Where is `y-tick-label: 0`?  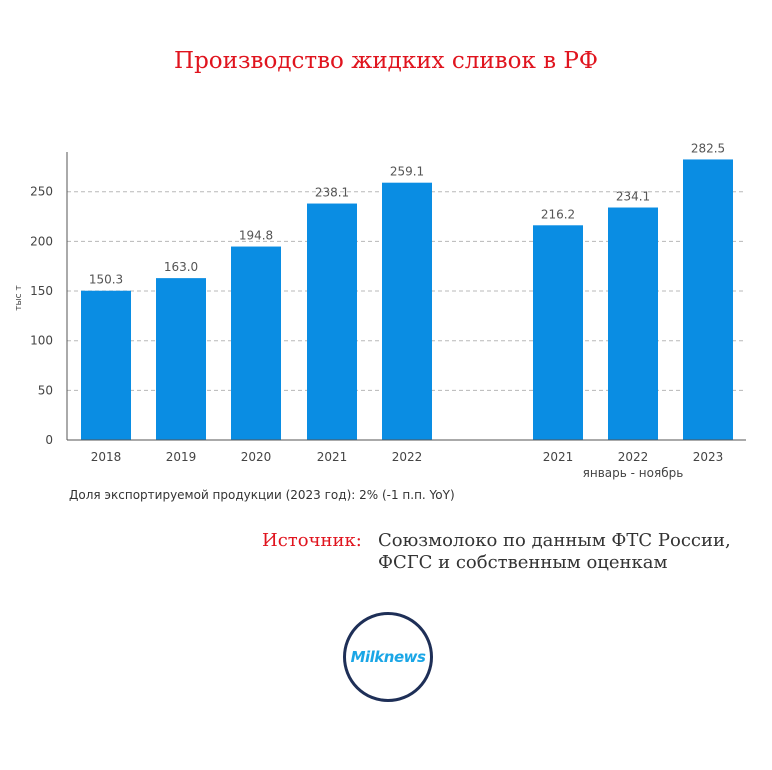 y-tick-label: 0 is located at coordinates (49, 440).